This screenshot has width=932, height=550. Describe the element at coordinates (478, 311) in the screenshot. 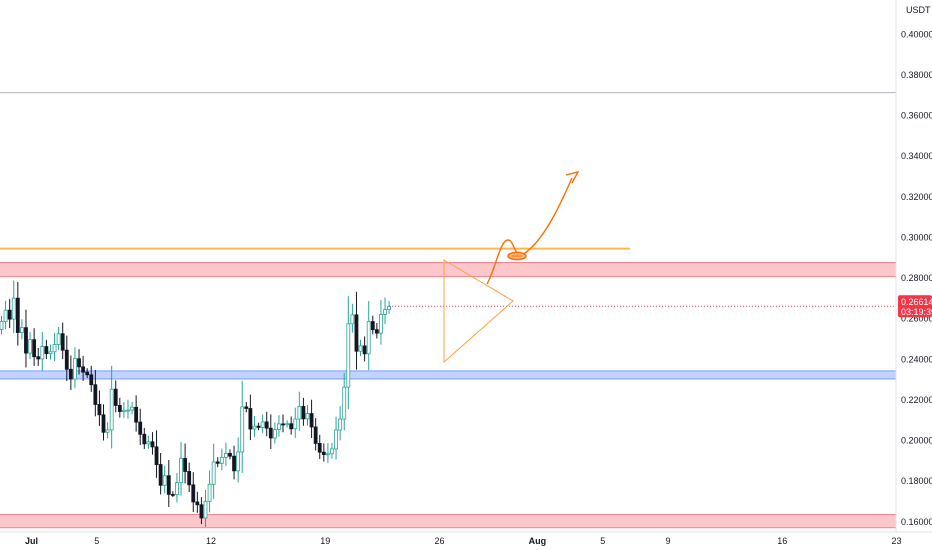

I see `triangle-pattern` at that location.